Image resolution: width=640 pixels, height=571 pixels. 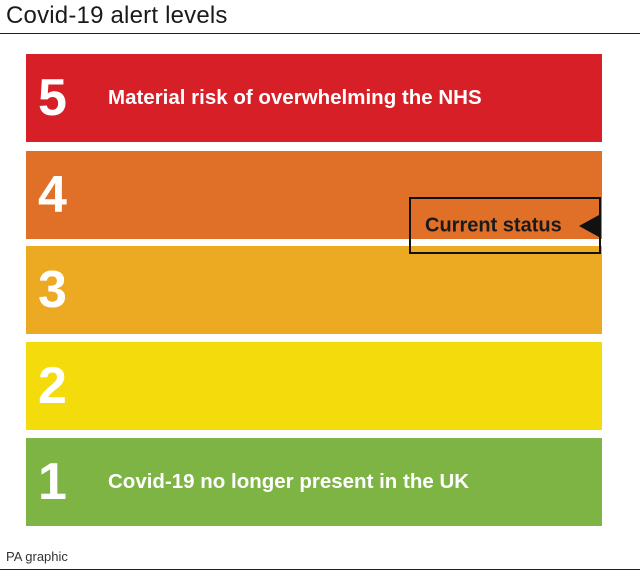 I want to click on alert-level-1: 1 Covid-19 no longer present in the UK, so click(x=314, y=482).